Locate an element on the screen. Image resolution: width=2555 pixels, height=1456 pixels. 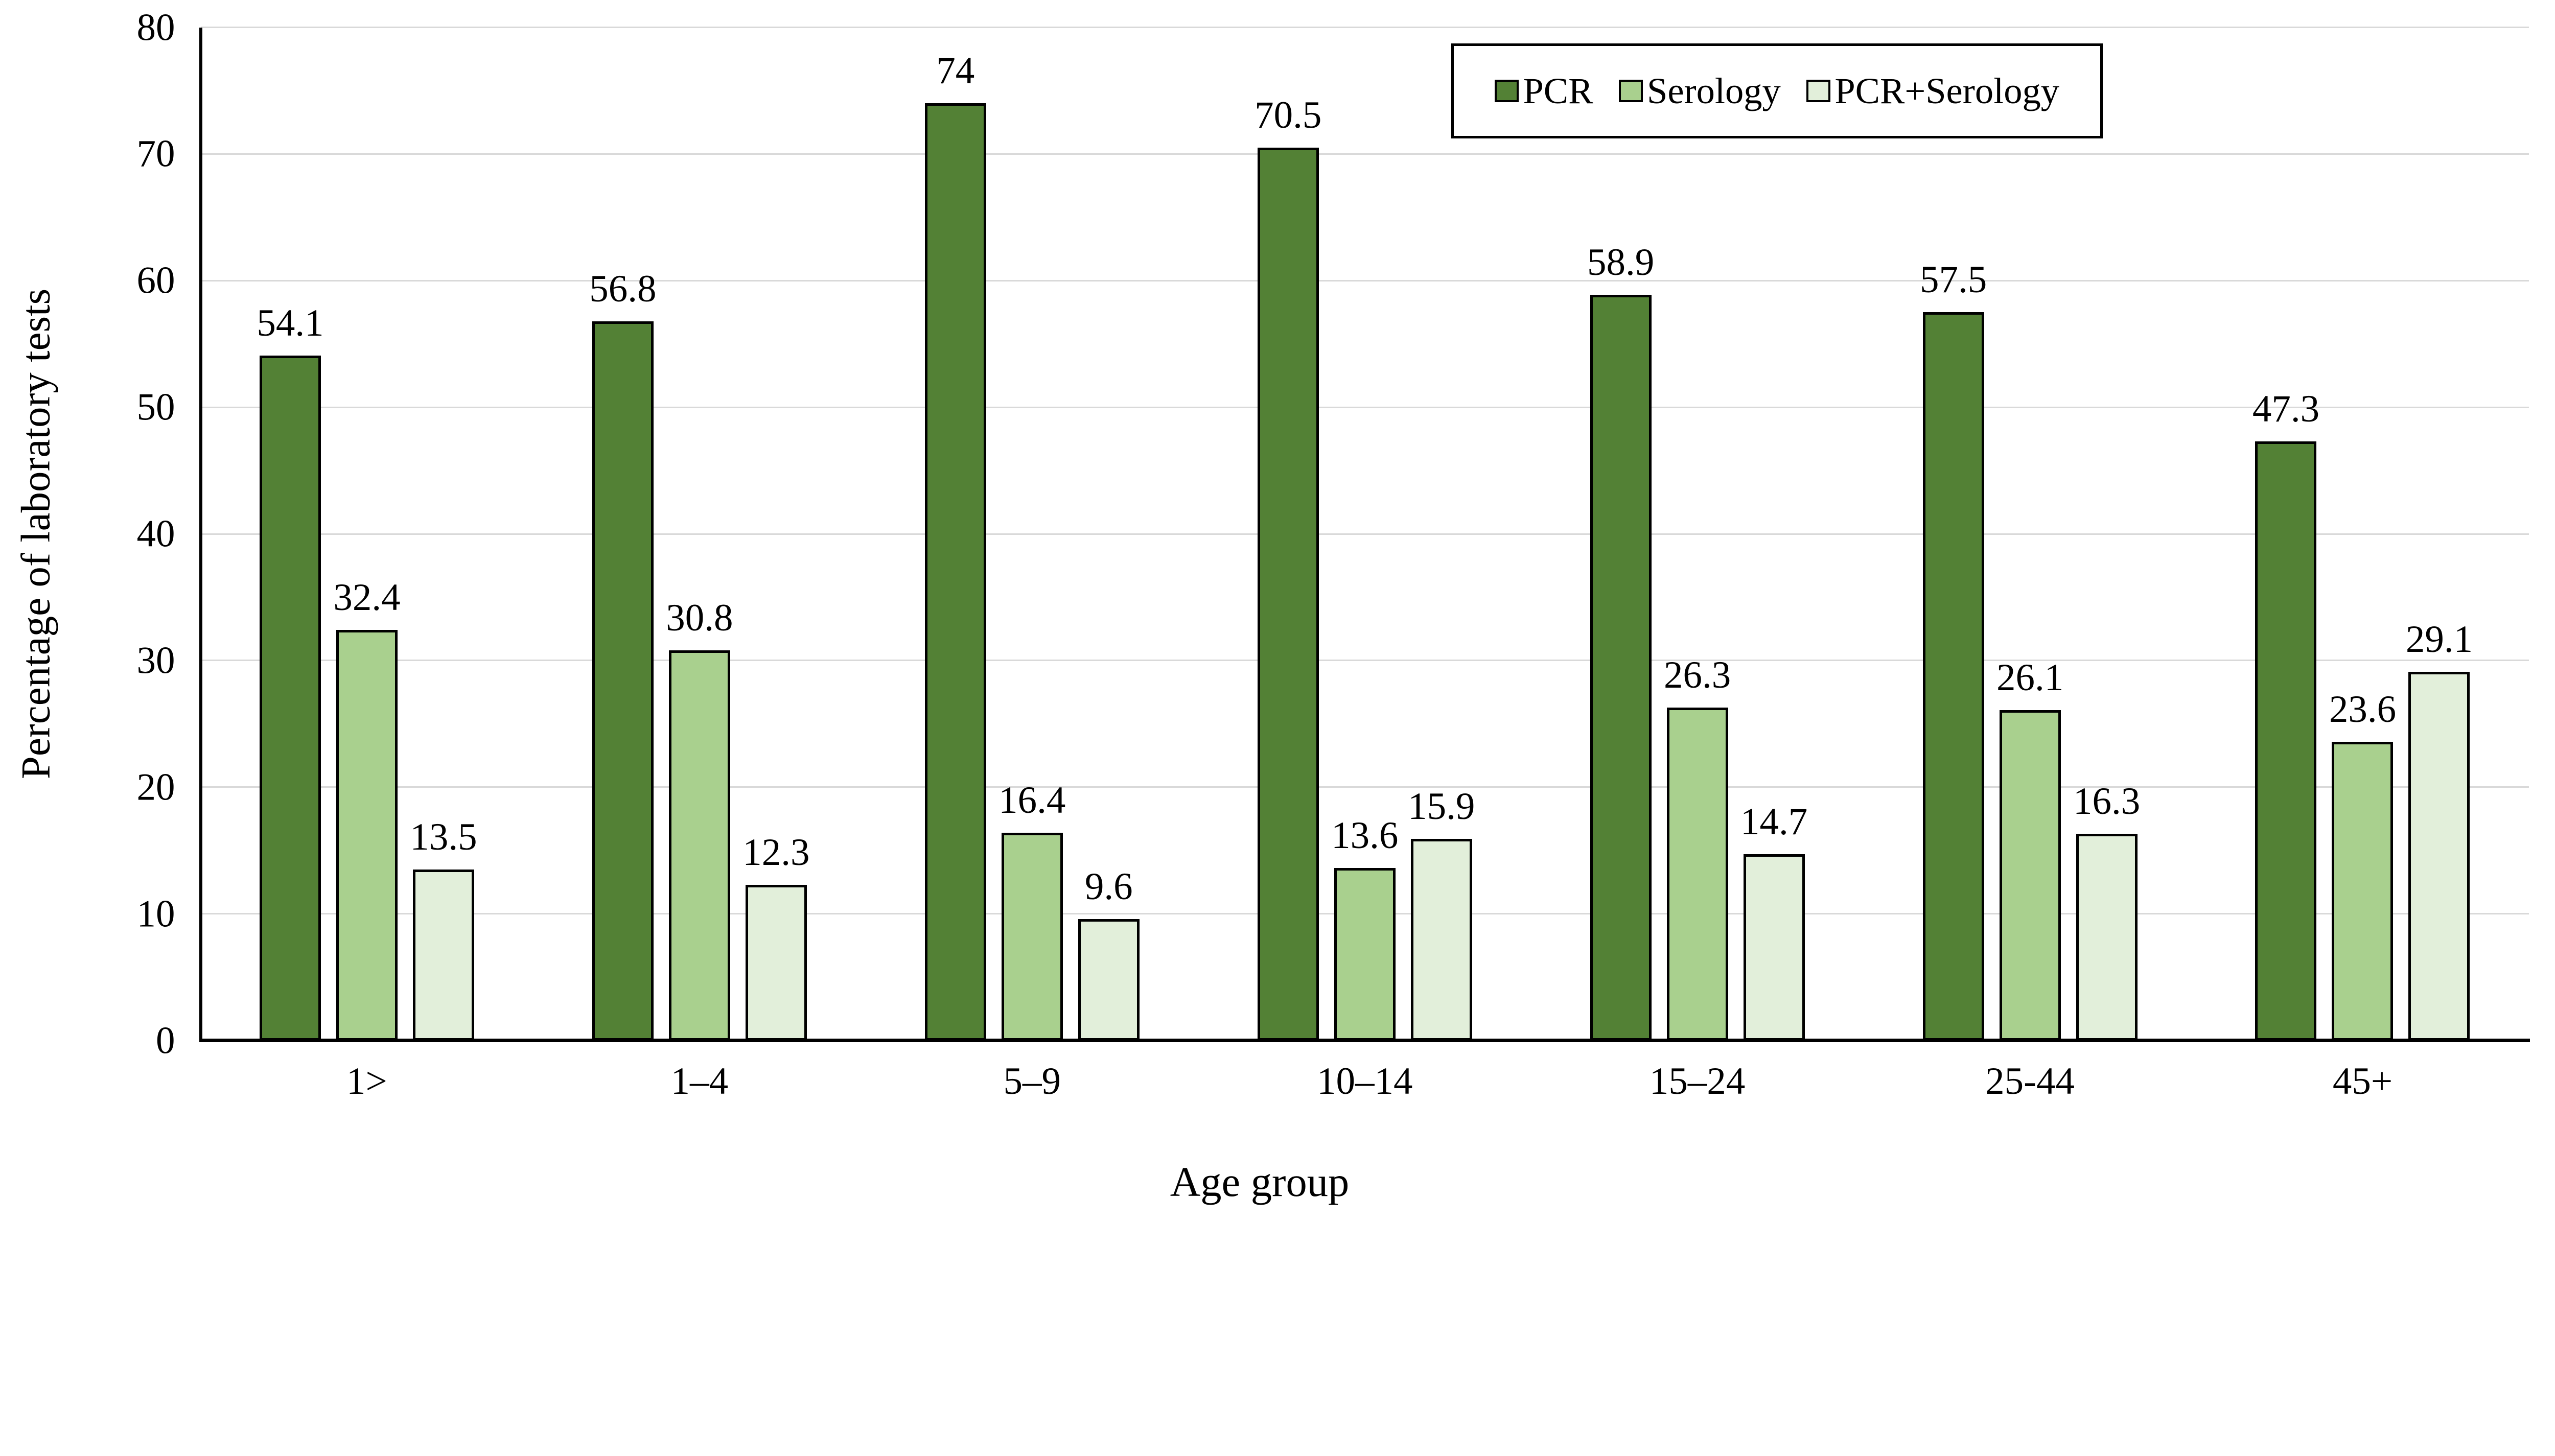
legend: PCR Serology PCR+Serology is located at coordinates (1777, 90).